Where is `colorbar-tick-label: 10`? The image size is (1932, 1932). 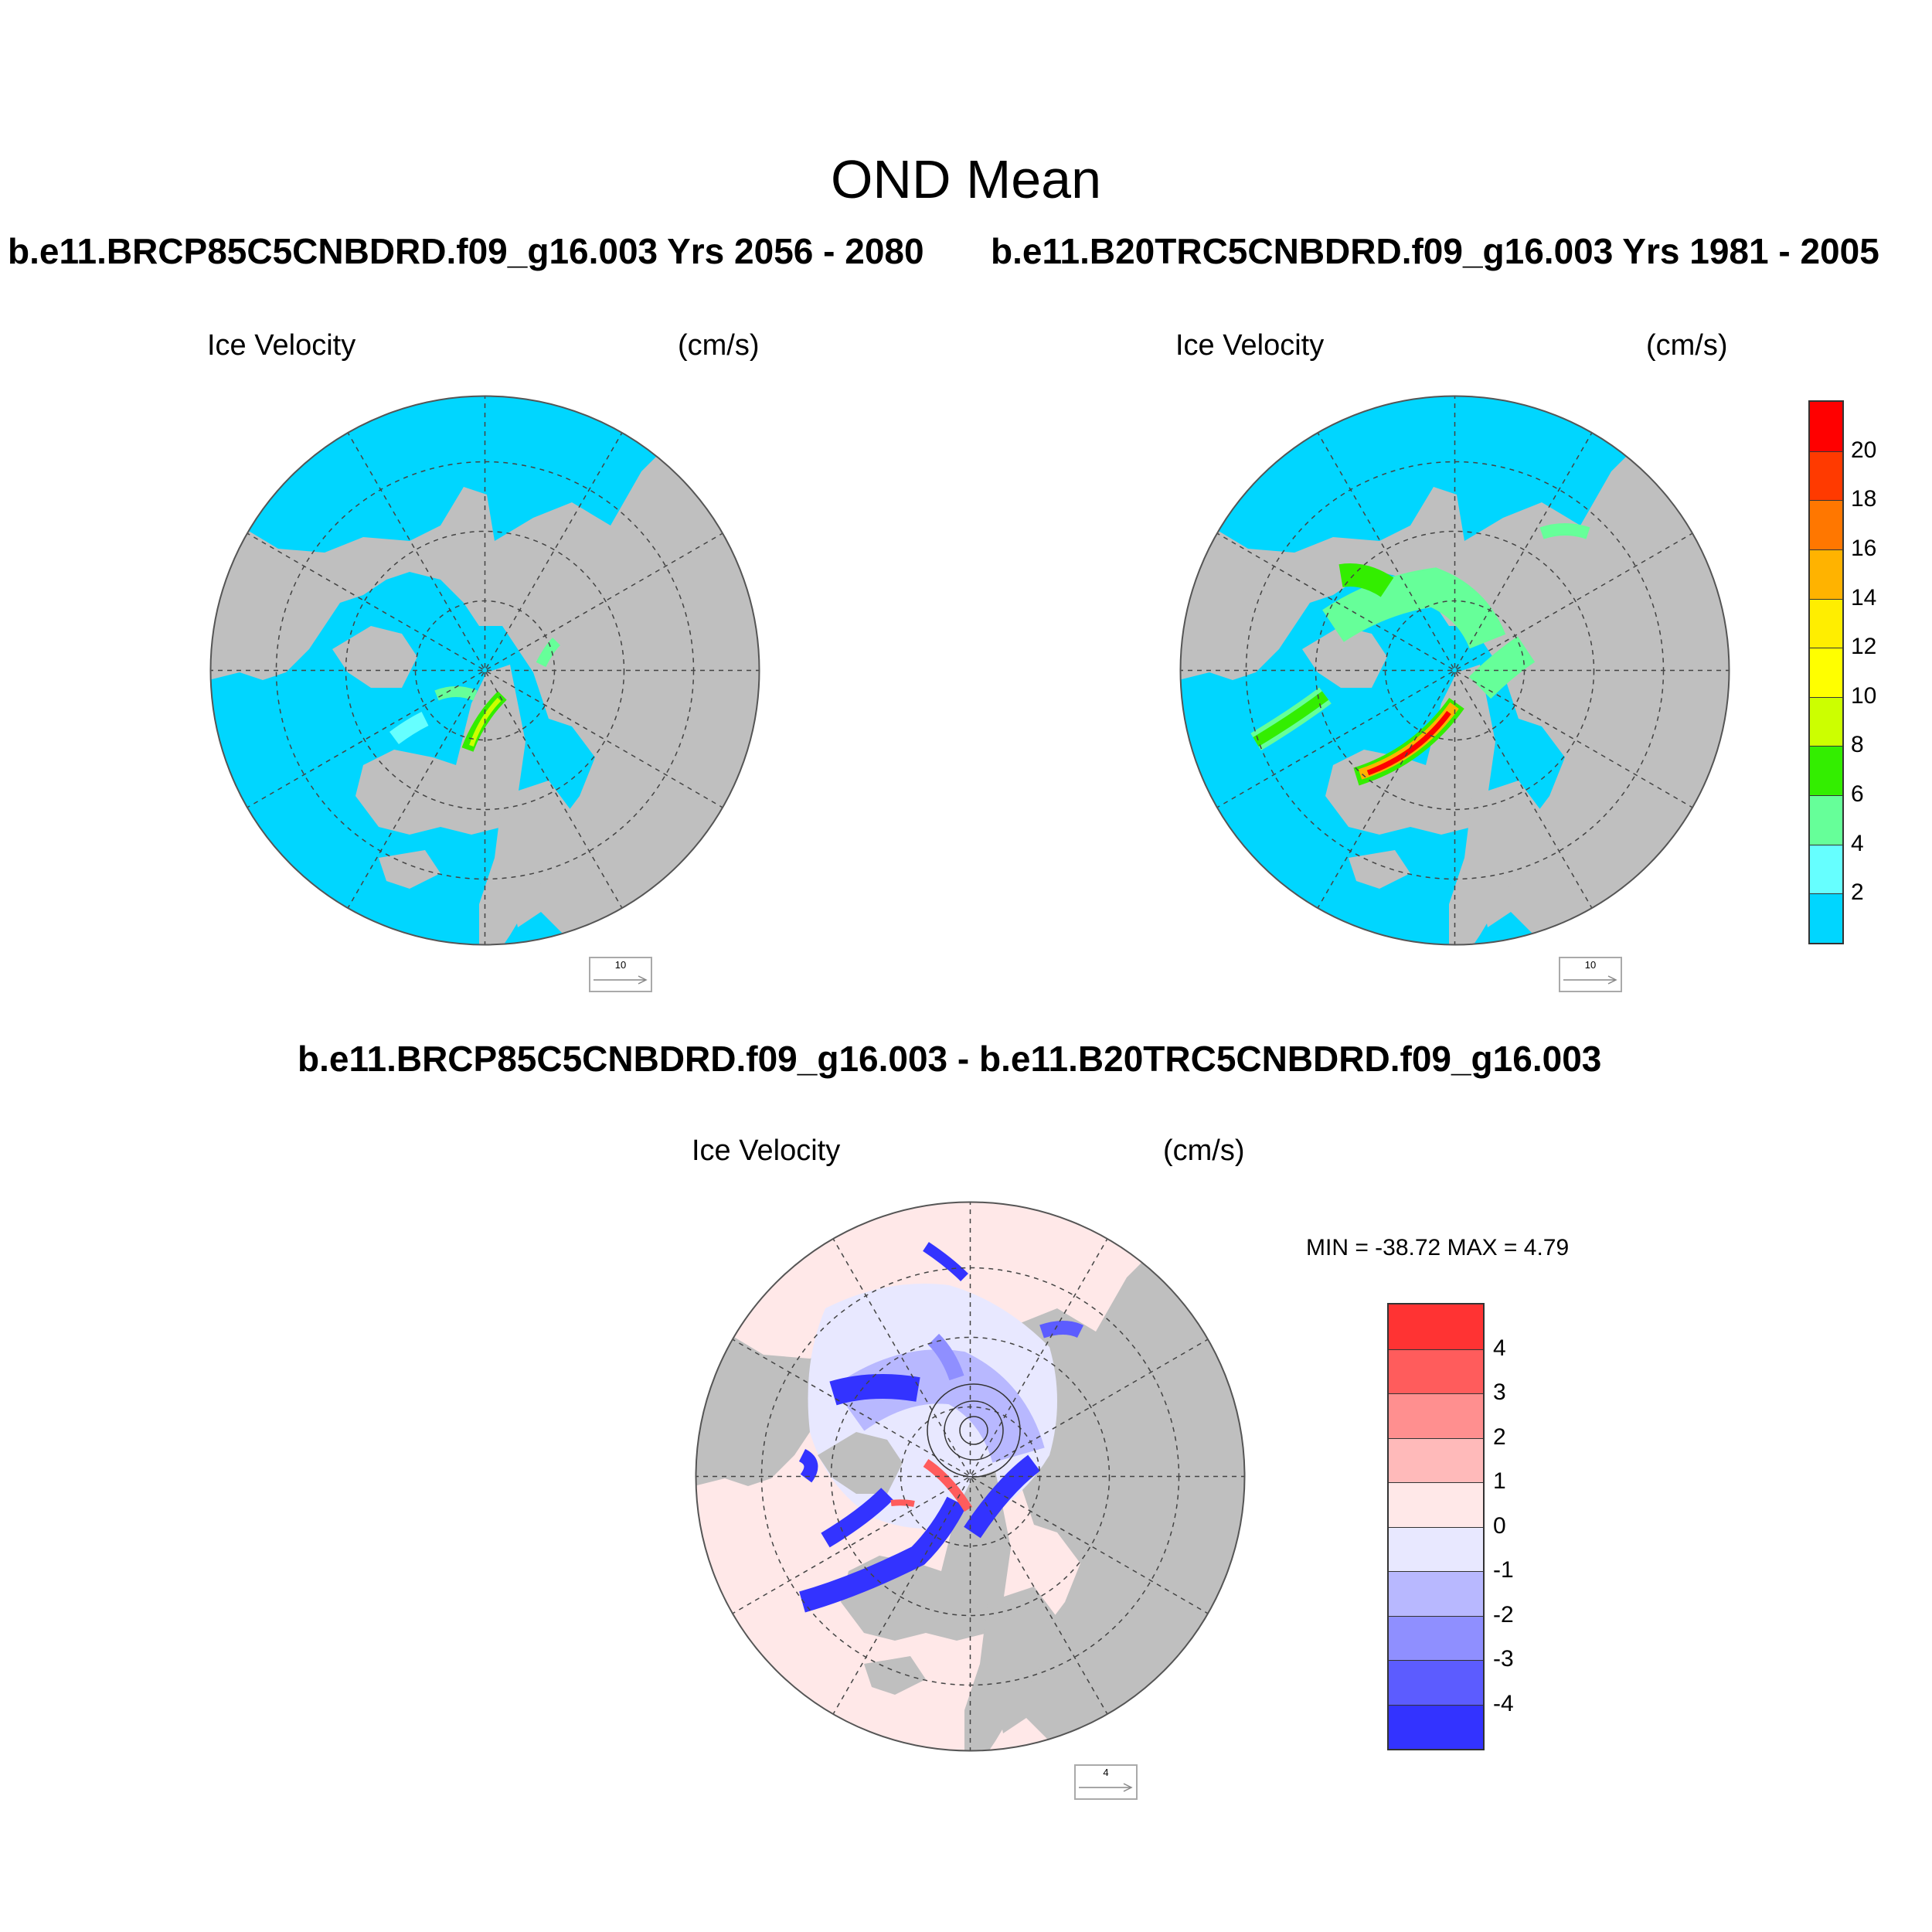
colorbar-tick-label: 10 is located at coordinates (1864, 695).